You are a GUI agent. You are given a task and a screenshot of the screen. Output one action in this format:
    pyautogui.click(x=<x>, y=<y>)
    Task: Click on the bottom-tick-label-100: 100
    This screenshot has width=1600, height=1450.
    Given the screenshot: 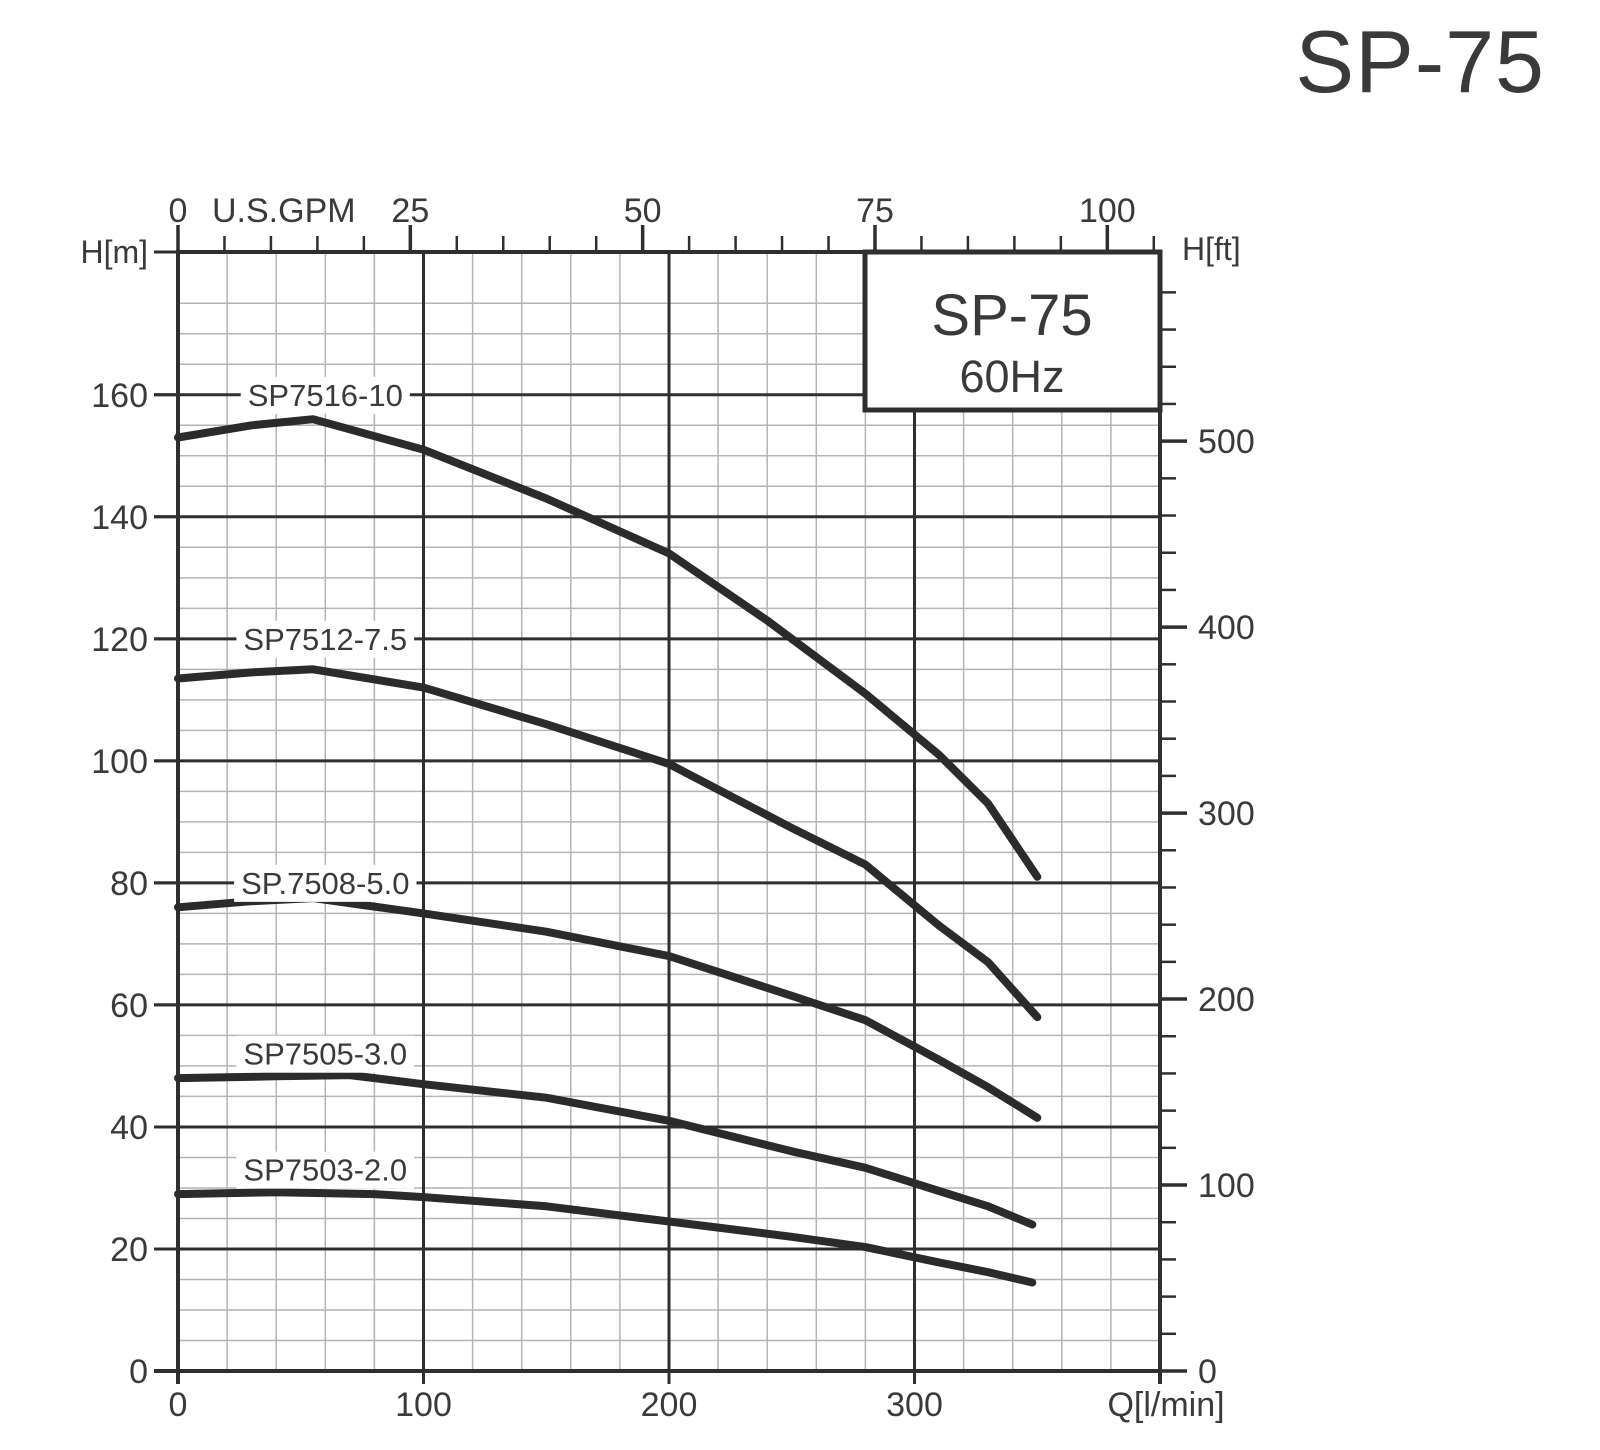 What is the action you would take?
    pyautogui.click(x=423, y=1405)
    